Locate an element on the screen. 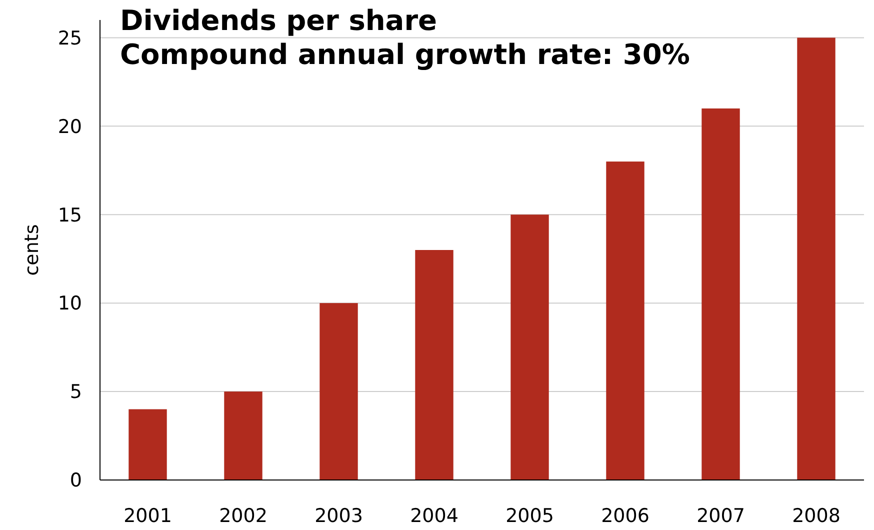 This screenshot has width=874, height=530. x-tick-label: 2002 is located at coordinates (243, 516).